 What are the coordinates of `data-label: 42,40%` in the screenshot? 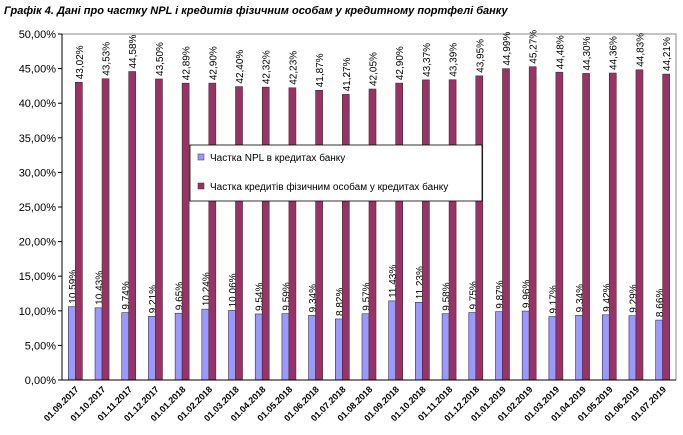 It's located at (240, 67).